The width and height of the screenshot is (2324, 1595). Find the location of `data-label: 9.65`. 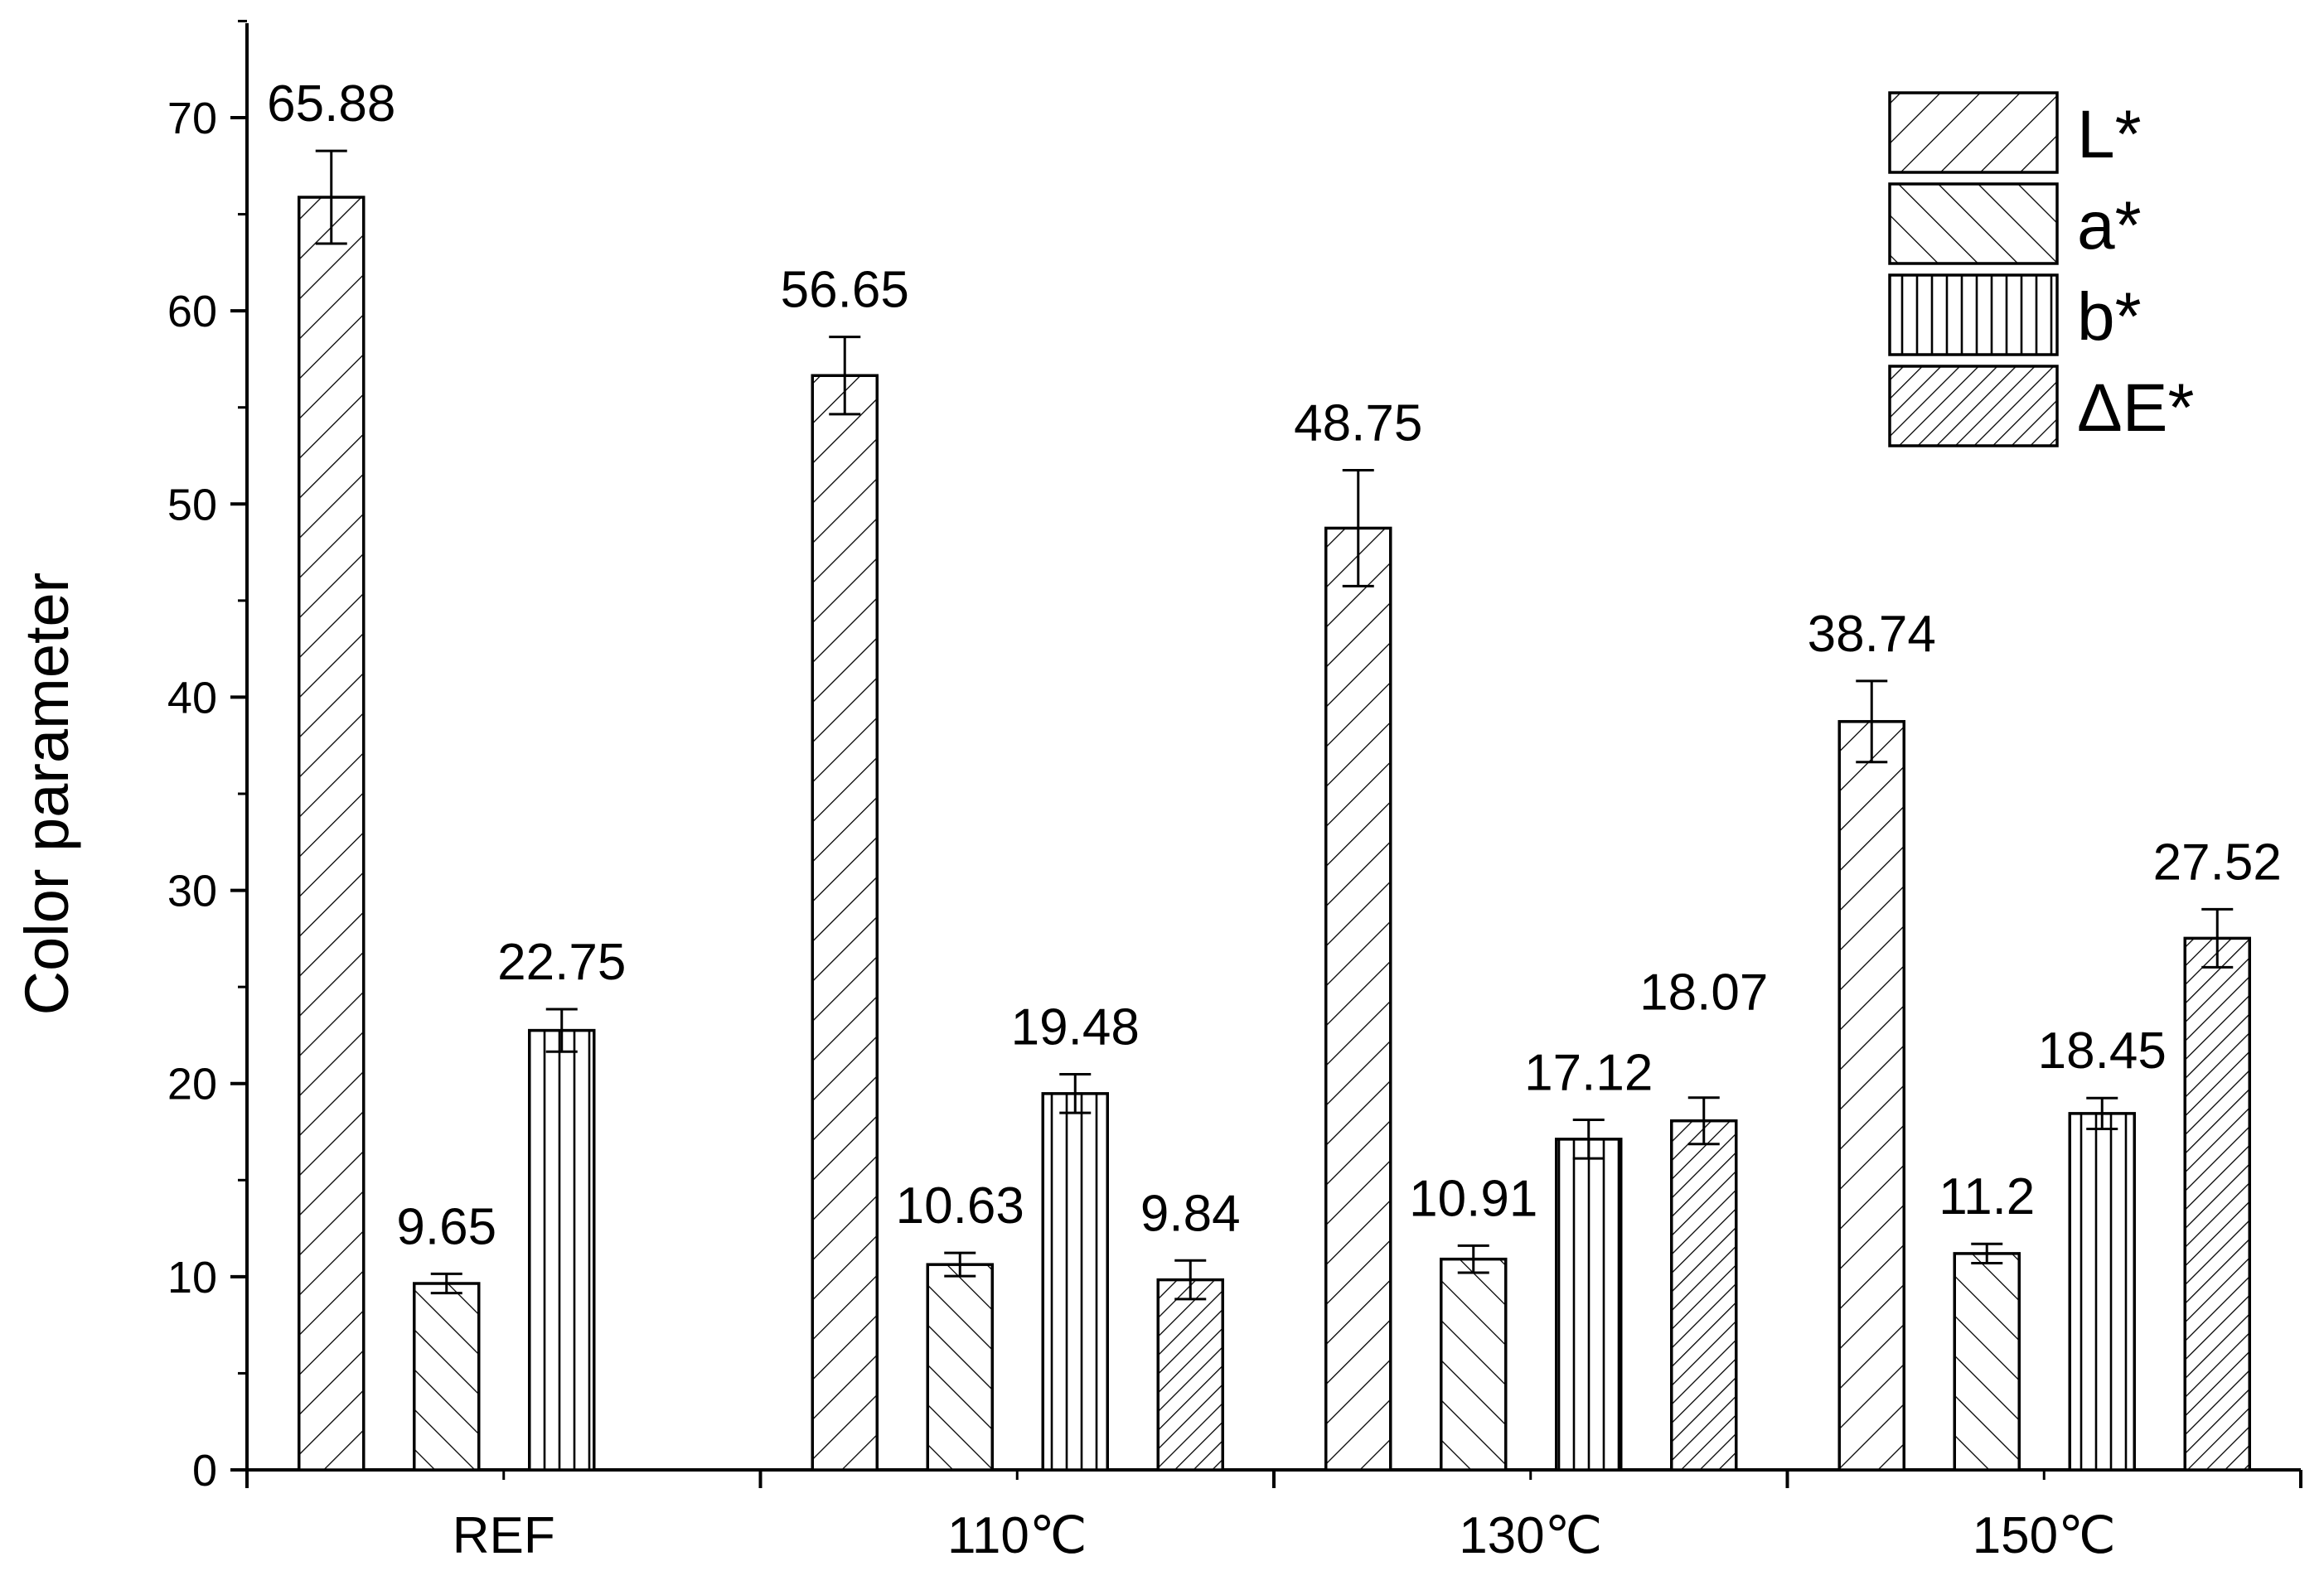

data-label: 9.65 is located at coordinates (446, 1226).